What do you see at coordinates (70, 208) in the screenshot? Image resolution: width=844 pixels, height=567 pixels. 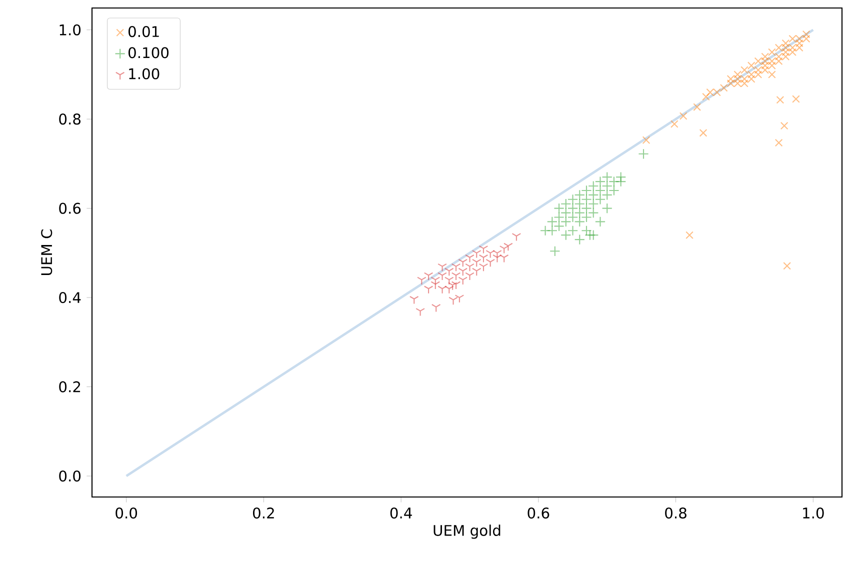 I see `y-tick-label: 0.6` at bounding box center [70, 208].